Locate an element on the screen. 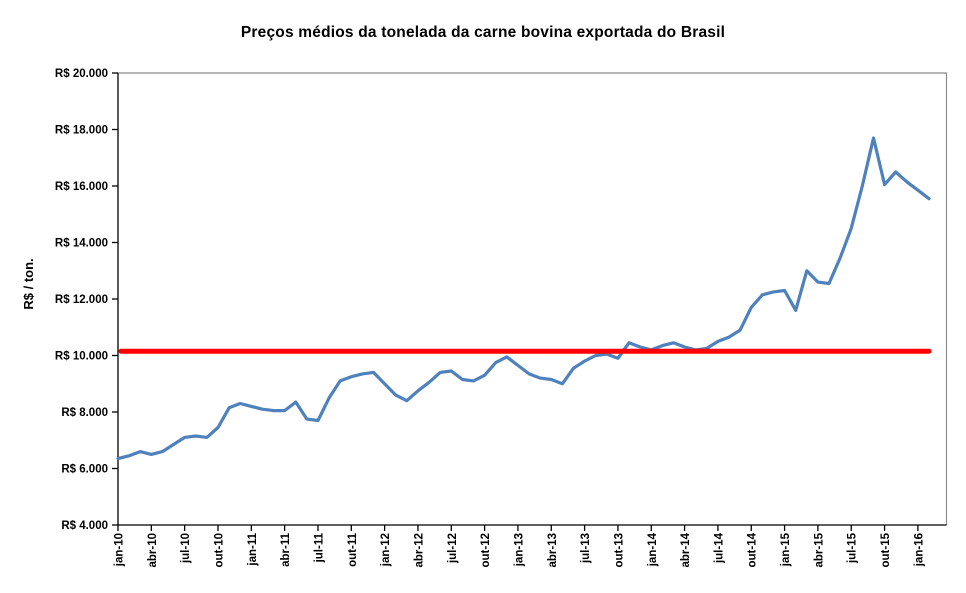 The width and height of the screenshot is (966, 593). x-tick-label: jul-12 is located at coordinates (453, 548).